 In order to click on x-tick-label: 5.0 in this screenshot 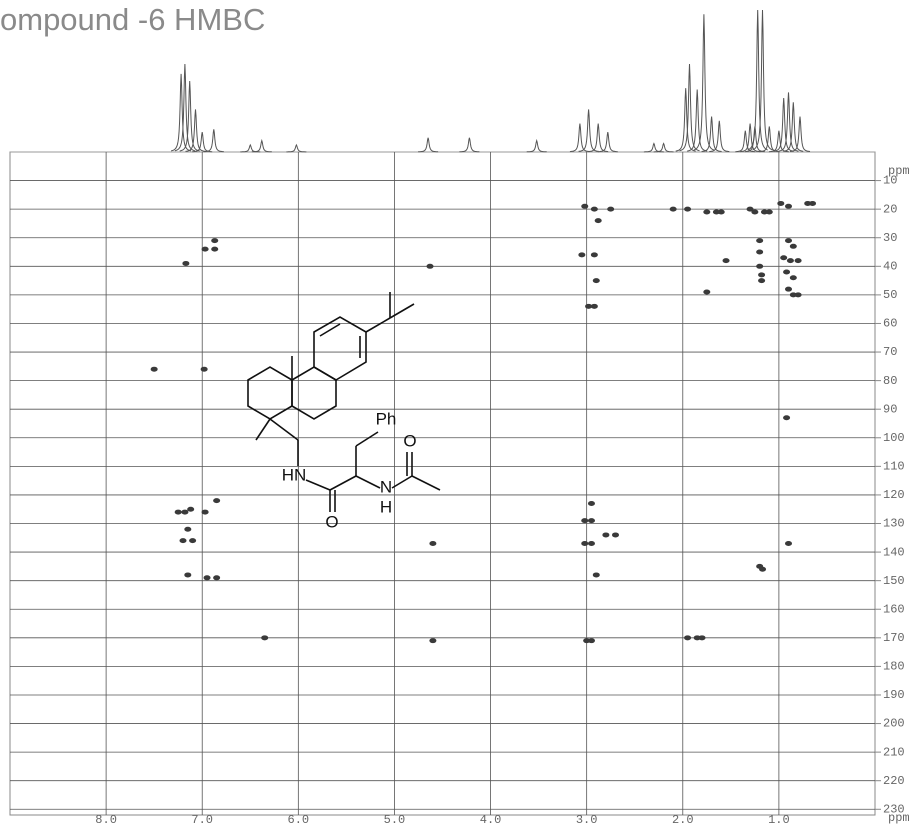, I will do `click(395, 820)`.